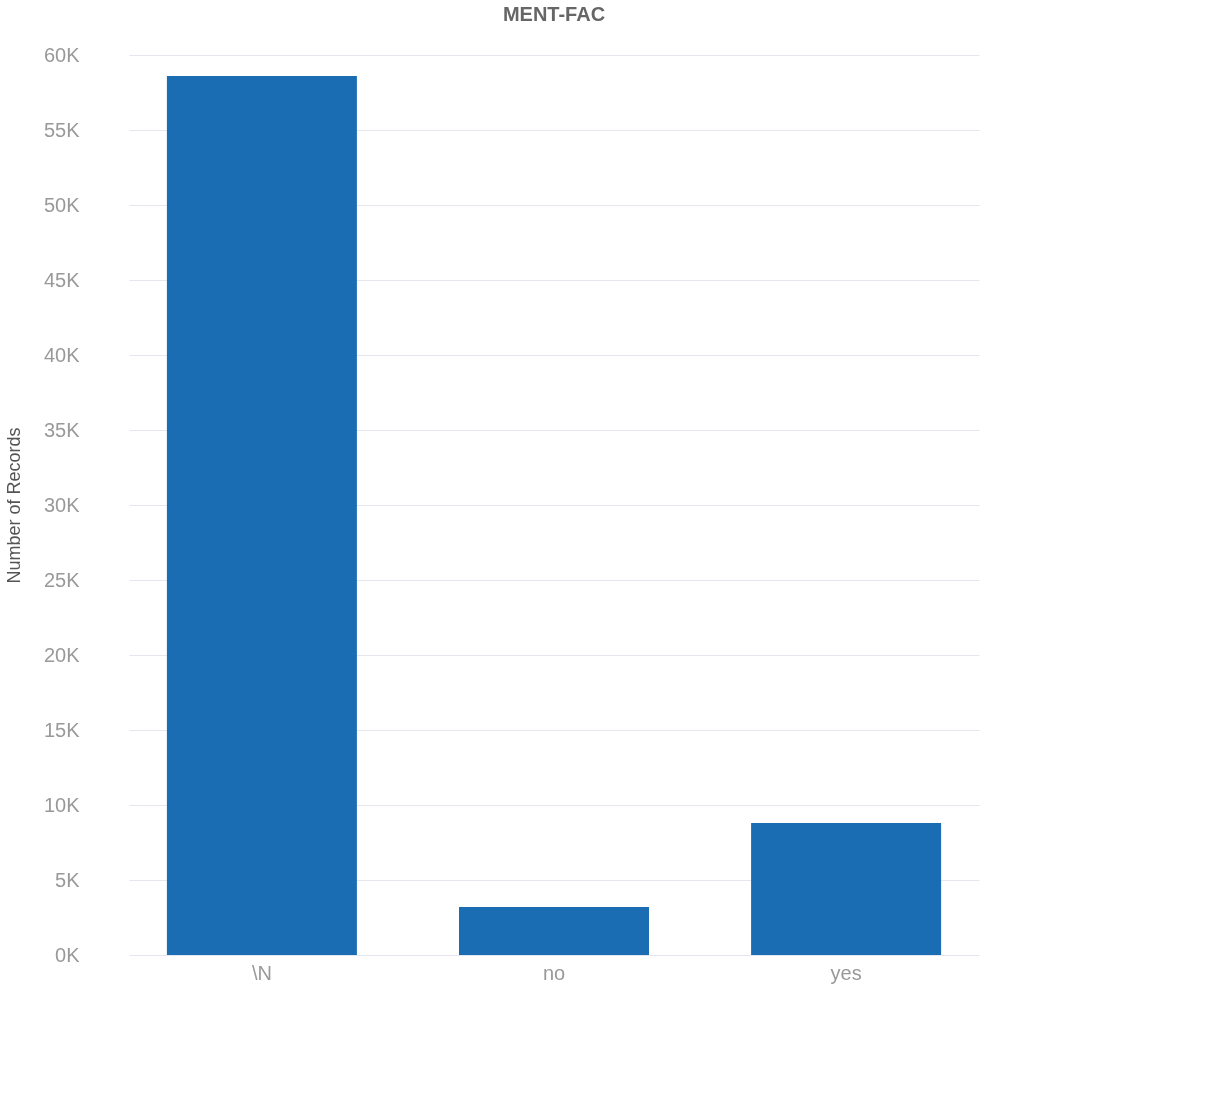 This screenshot has width=1209, height=1109. I want to click on y-tick-label: 30K, so click(62, 504).